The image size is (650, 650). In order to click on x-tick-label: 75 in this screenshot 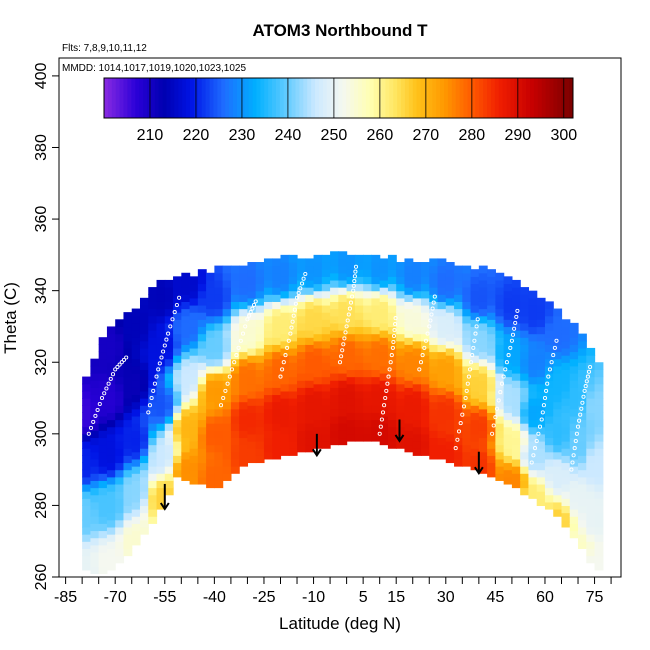, I will do `click(595, 597)`.